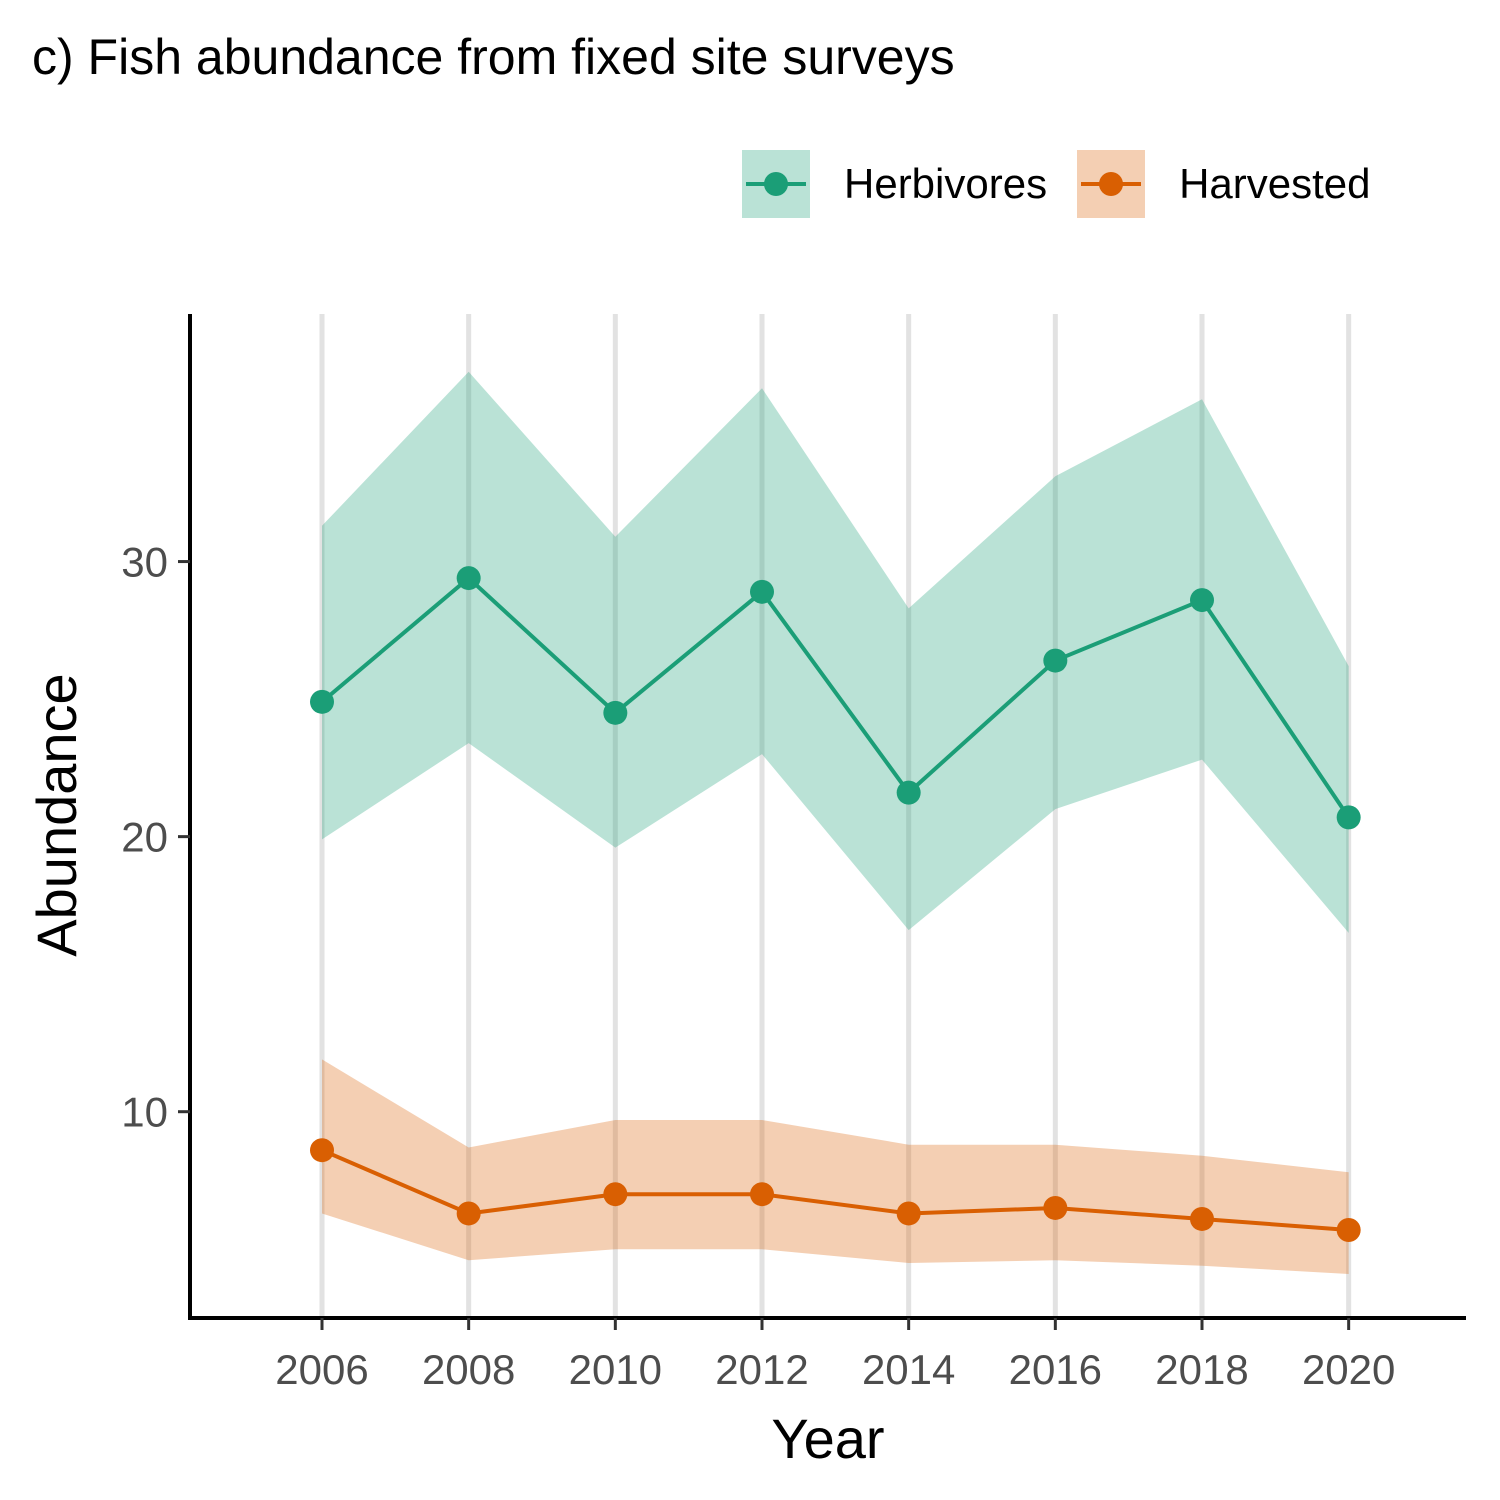 Image resolution: width=1500 pixels, height=1500 pixels. What do you see at coordinates (908, 1369) in the screenshot?
I see `x-tick-label-2014: 2014` at bounding box center [908, 1369].